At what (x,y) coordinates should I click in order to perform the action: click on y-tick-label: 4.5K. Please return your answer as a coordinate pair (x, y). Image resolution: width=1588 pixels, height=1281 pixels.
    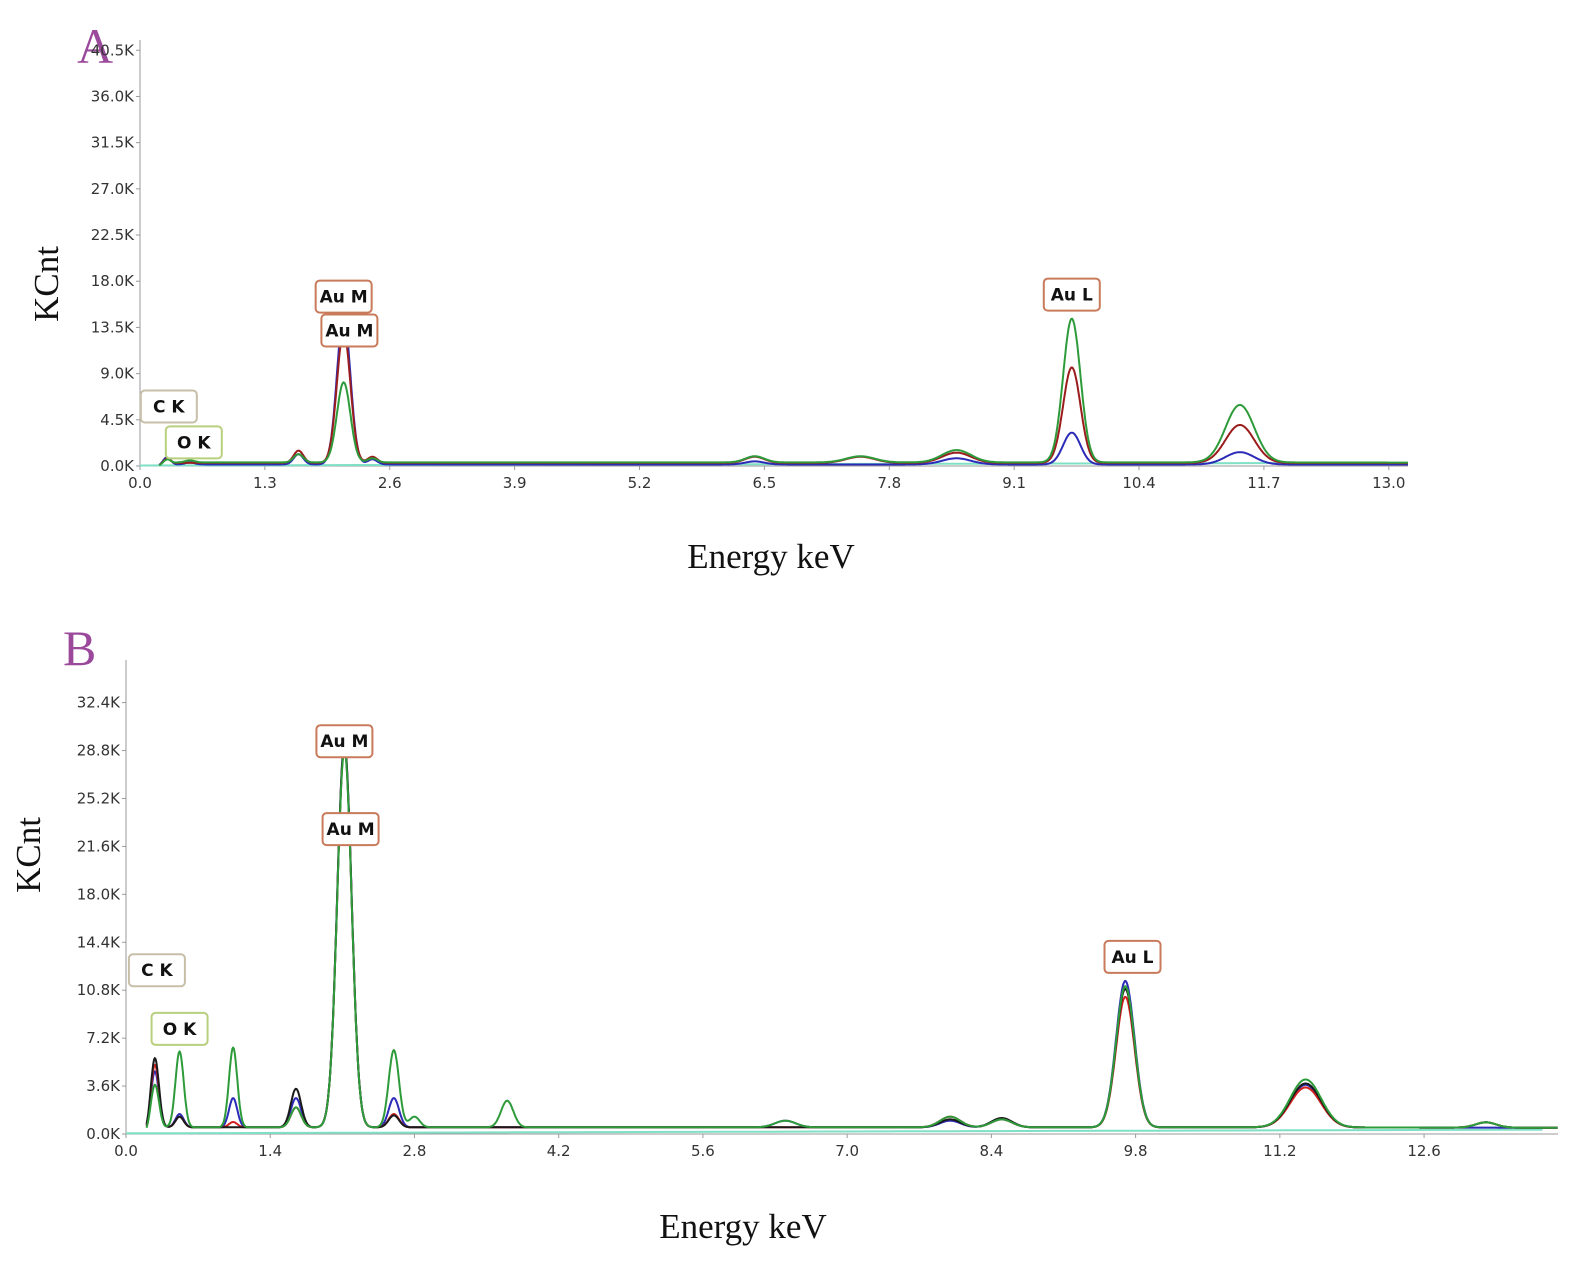
    Looking at the image, I should click on (117, 420).